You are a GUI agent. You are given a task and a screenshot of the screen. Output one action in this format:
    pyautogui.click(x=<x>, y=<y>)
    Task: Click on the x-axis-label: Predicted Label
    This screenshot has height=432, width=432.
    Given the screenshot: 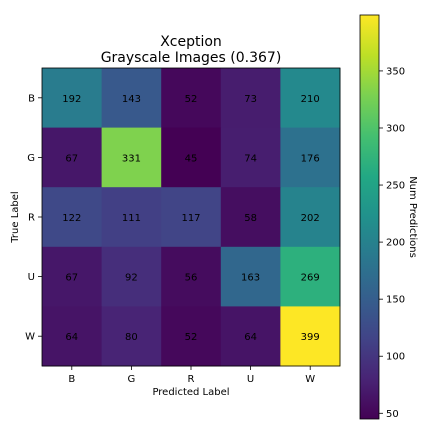 What is the action you would take?
    pyautogui.click(x=190, y=392)
    